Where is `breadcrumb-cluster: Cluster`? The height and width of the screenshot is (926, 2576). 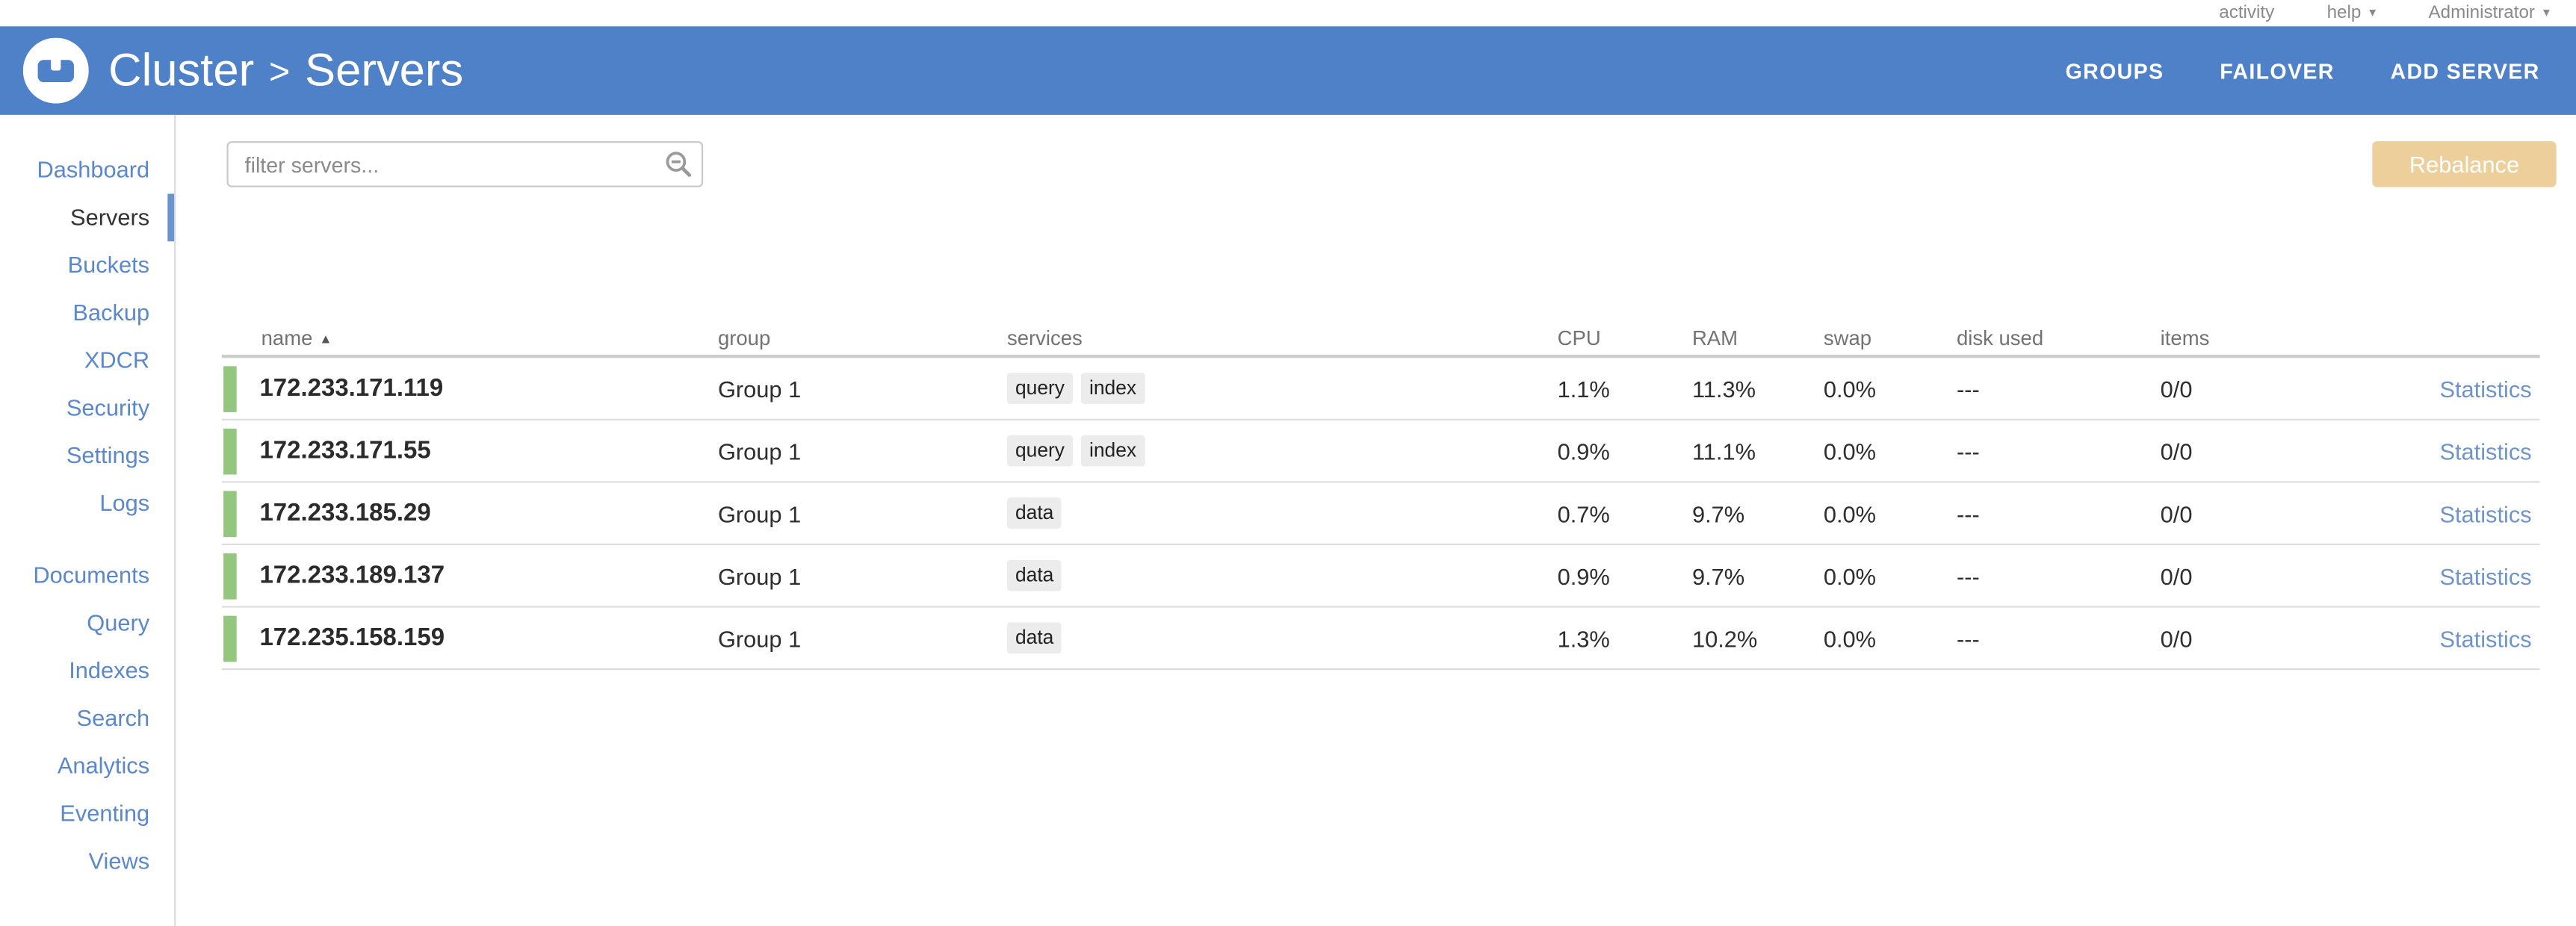
breadcrumb-cluster: Cluster is located at coordinates (181, 70).